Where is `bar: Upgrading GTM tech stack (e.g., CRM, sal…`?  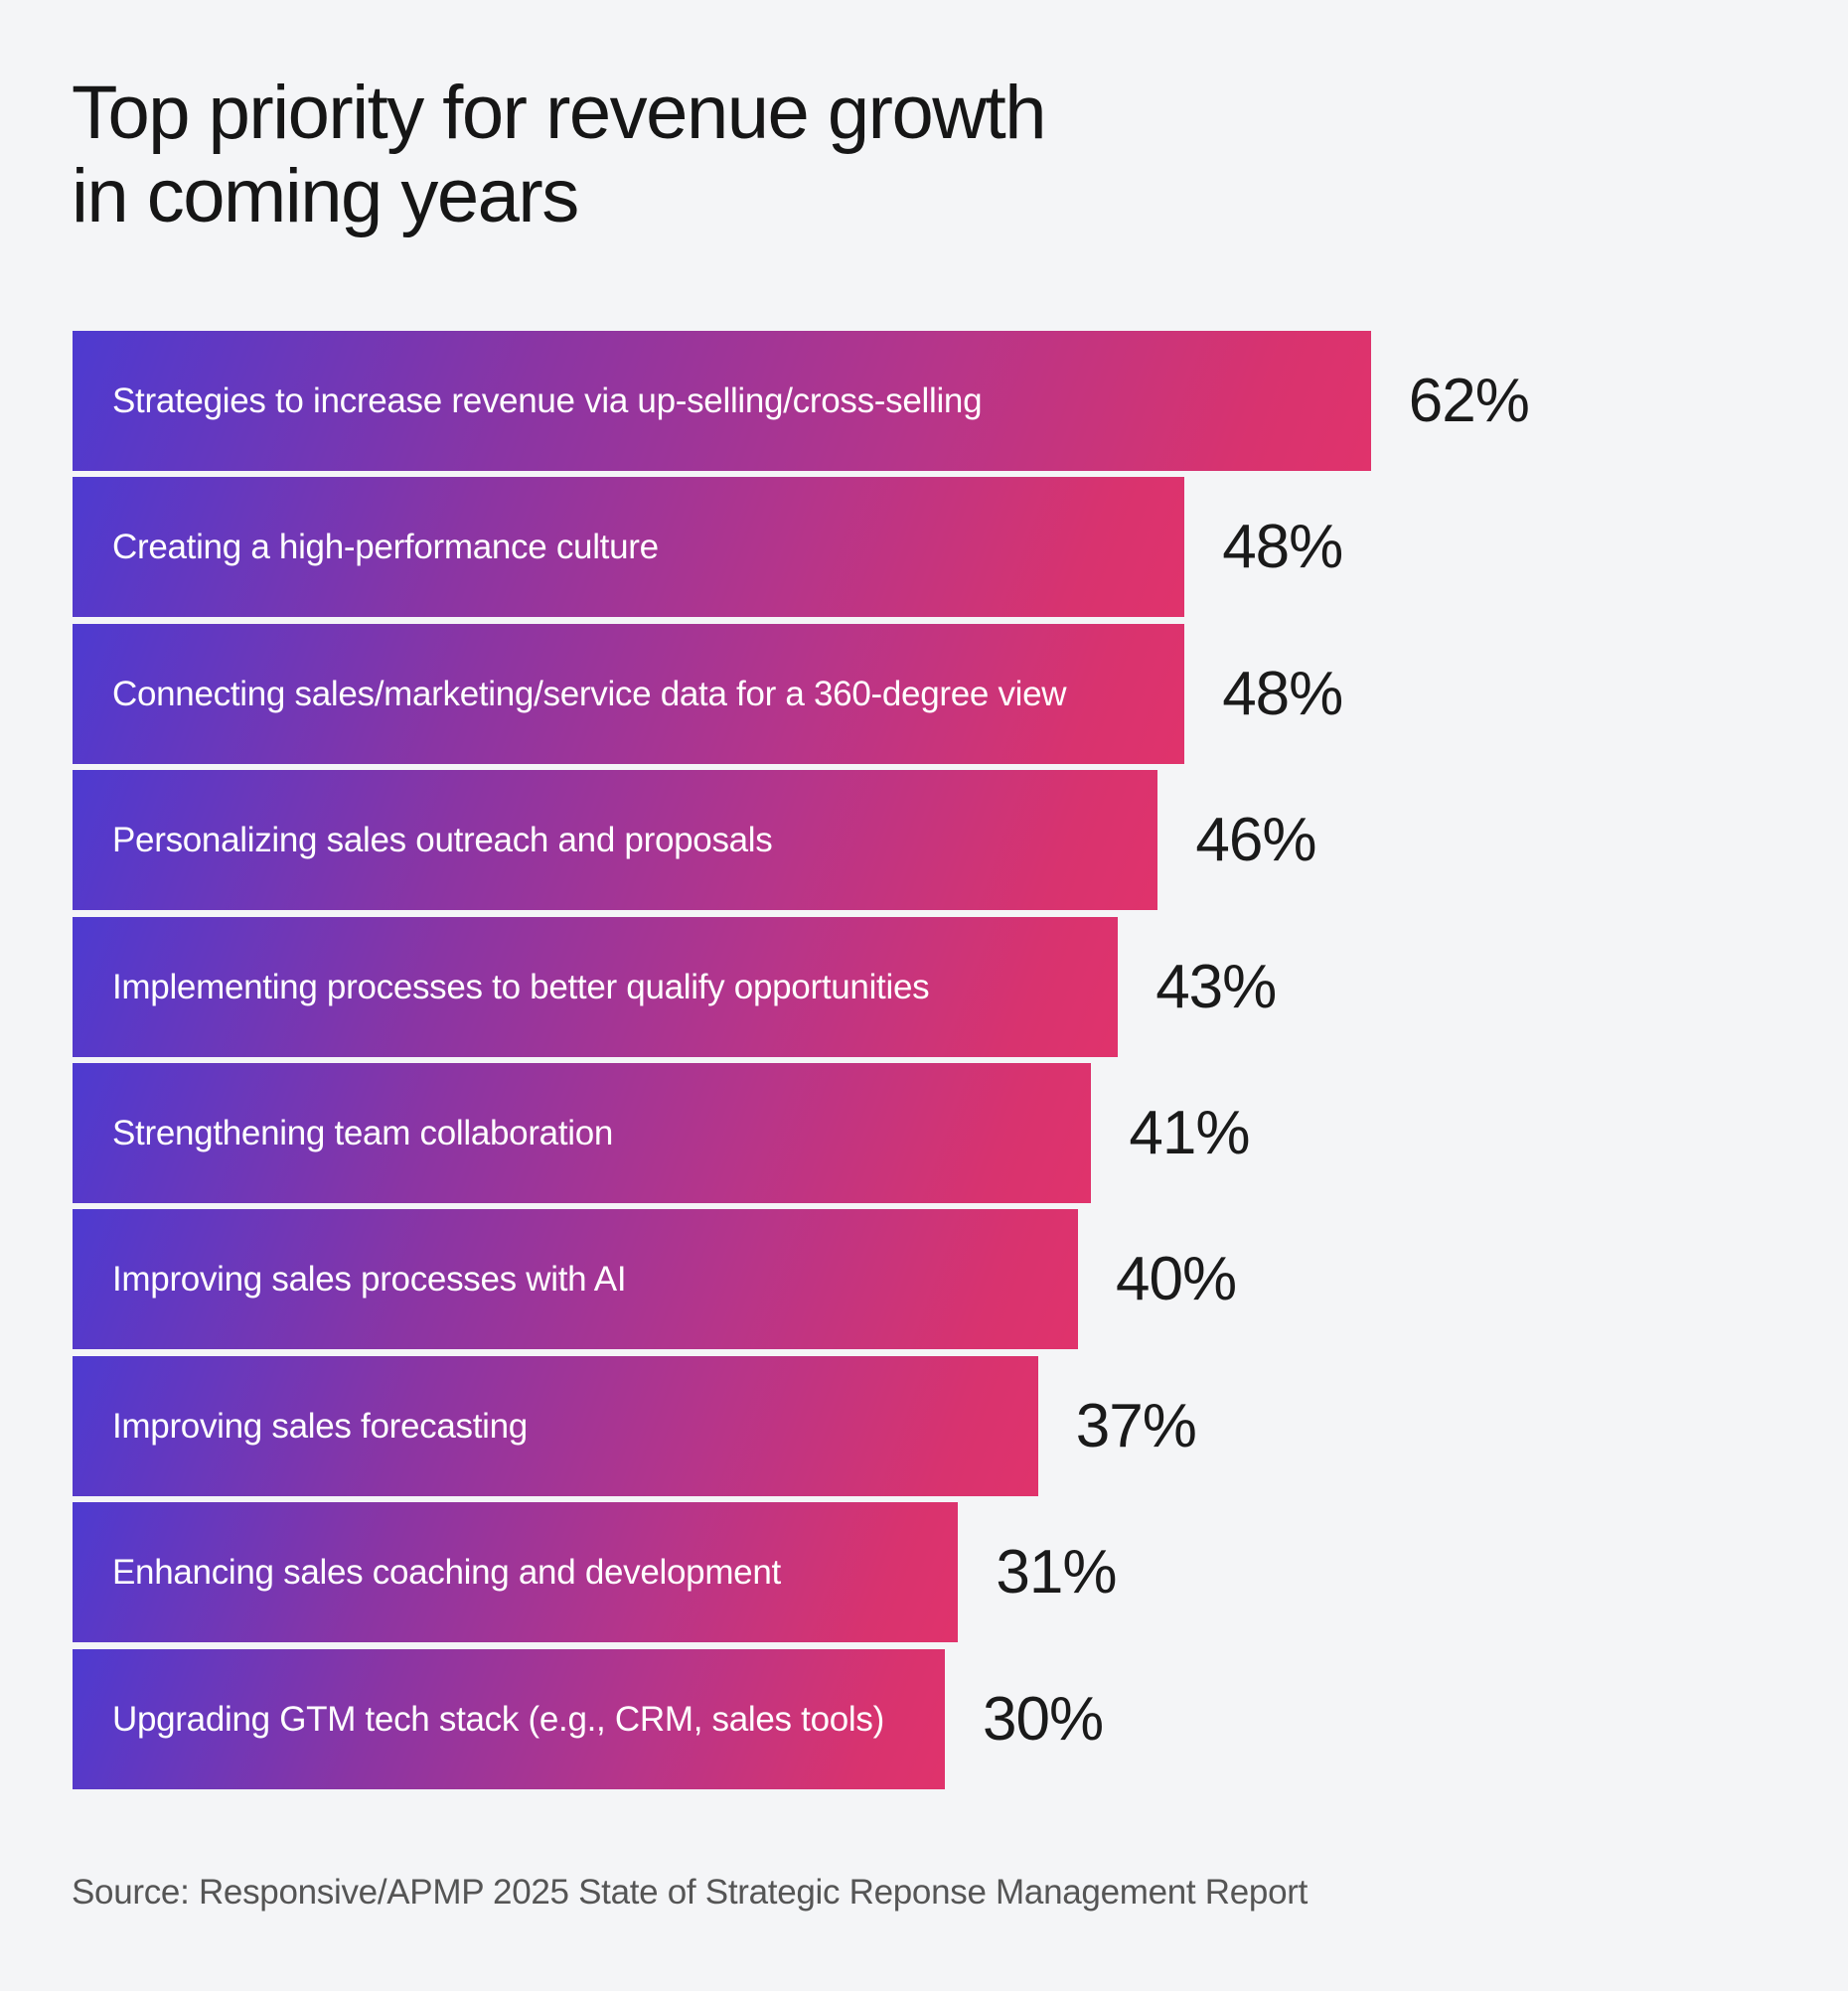
bar: Upgrading GTM tech stack (e.g., CRM, sal… is located at coordinates (509, 1718).